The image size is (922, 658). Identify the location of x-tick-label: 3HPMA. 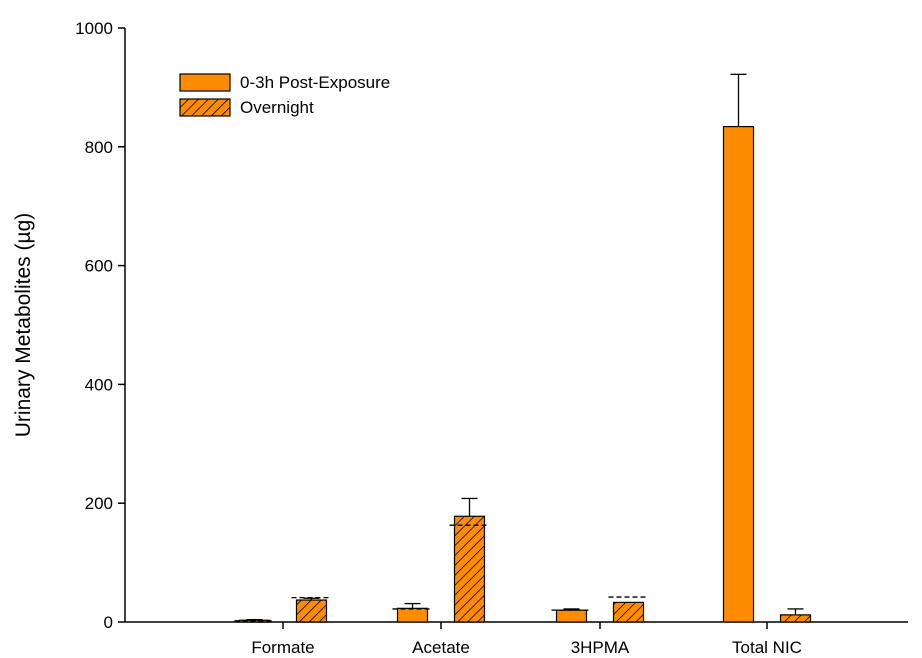
(600, 647).